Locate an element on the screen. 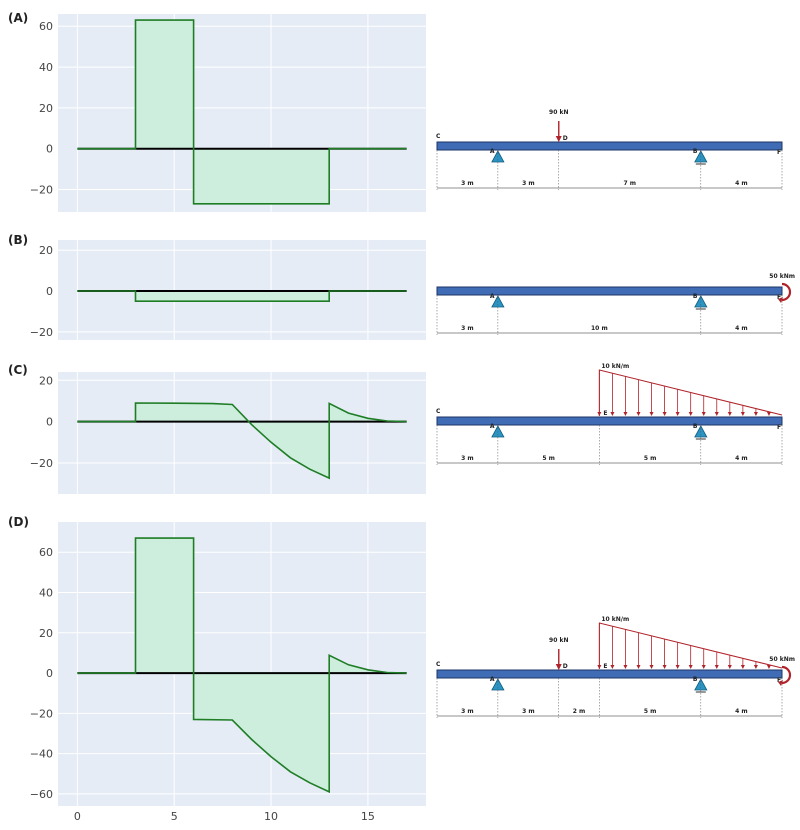 The image size is (800, 830). point-load-arrow-head is located at coordinates (558, 139).